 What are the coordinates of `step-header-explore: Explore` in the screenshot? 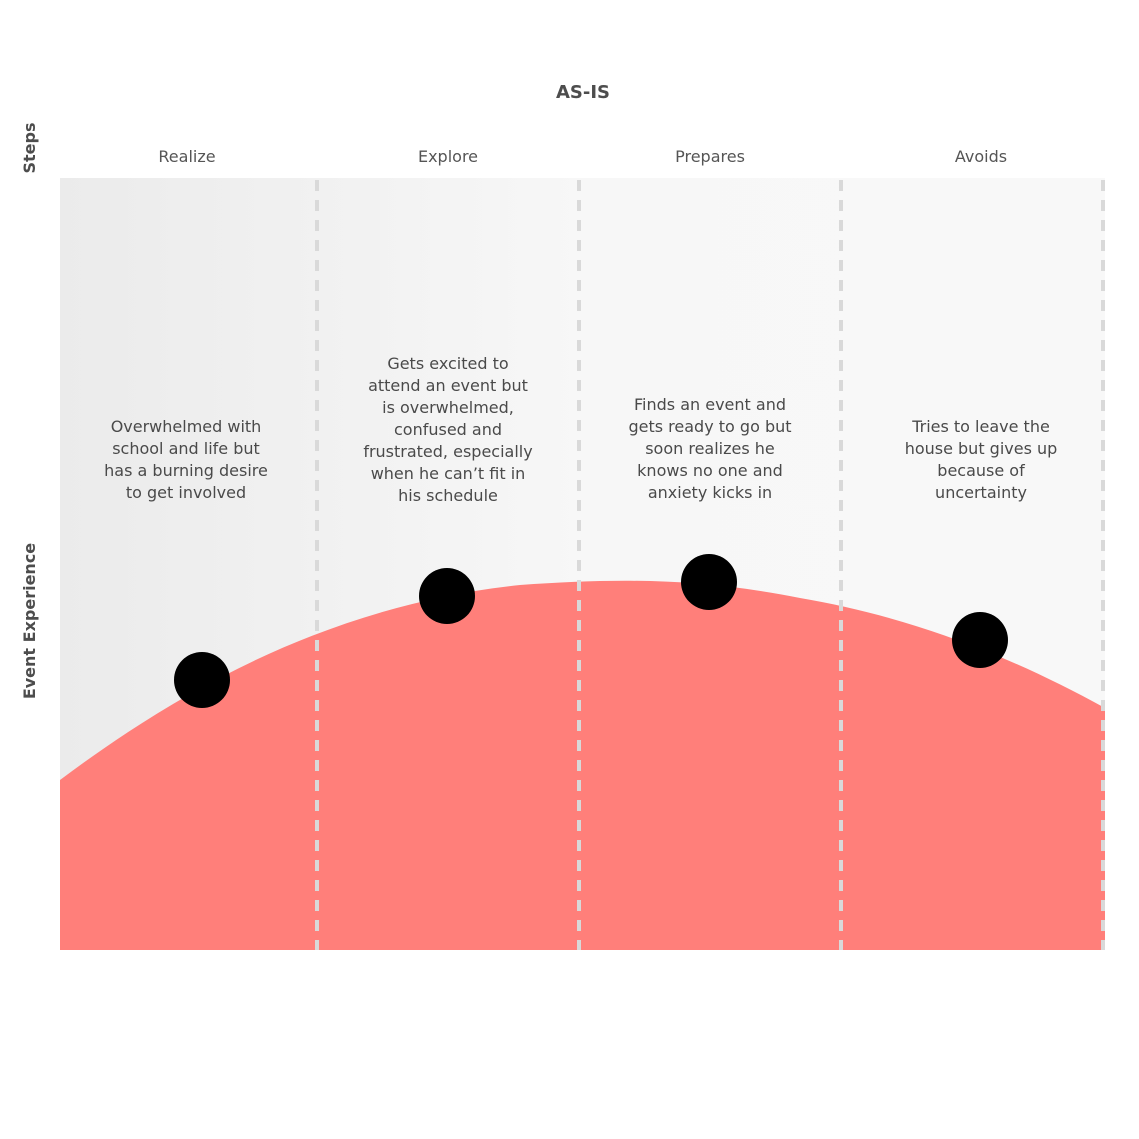 It's located at (448, 156).